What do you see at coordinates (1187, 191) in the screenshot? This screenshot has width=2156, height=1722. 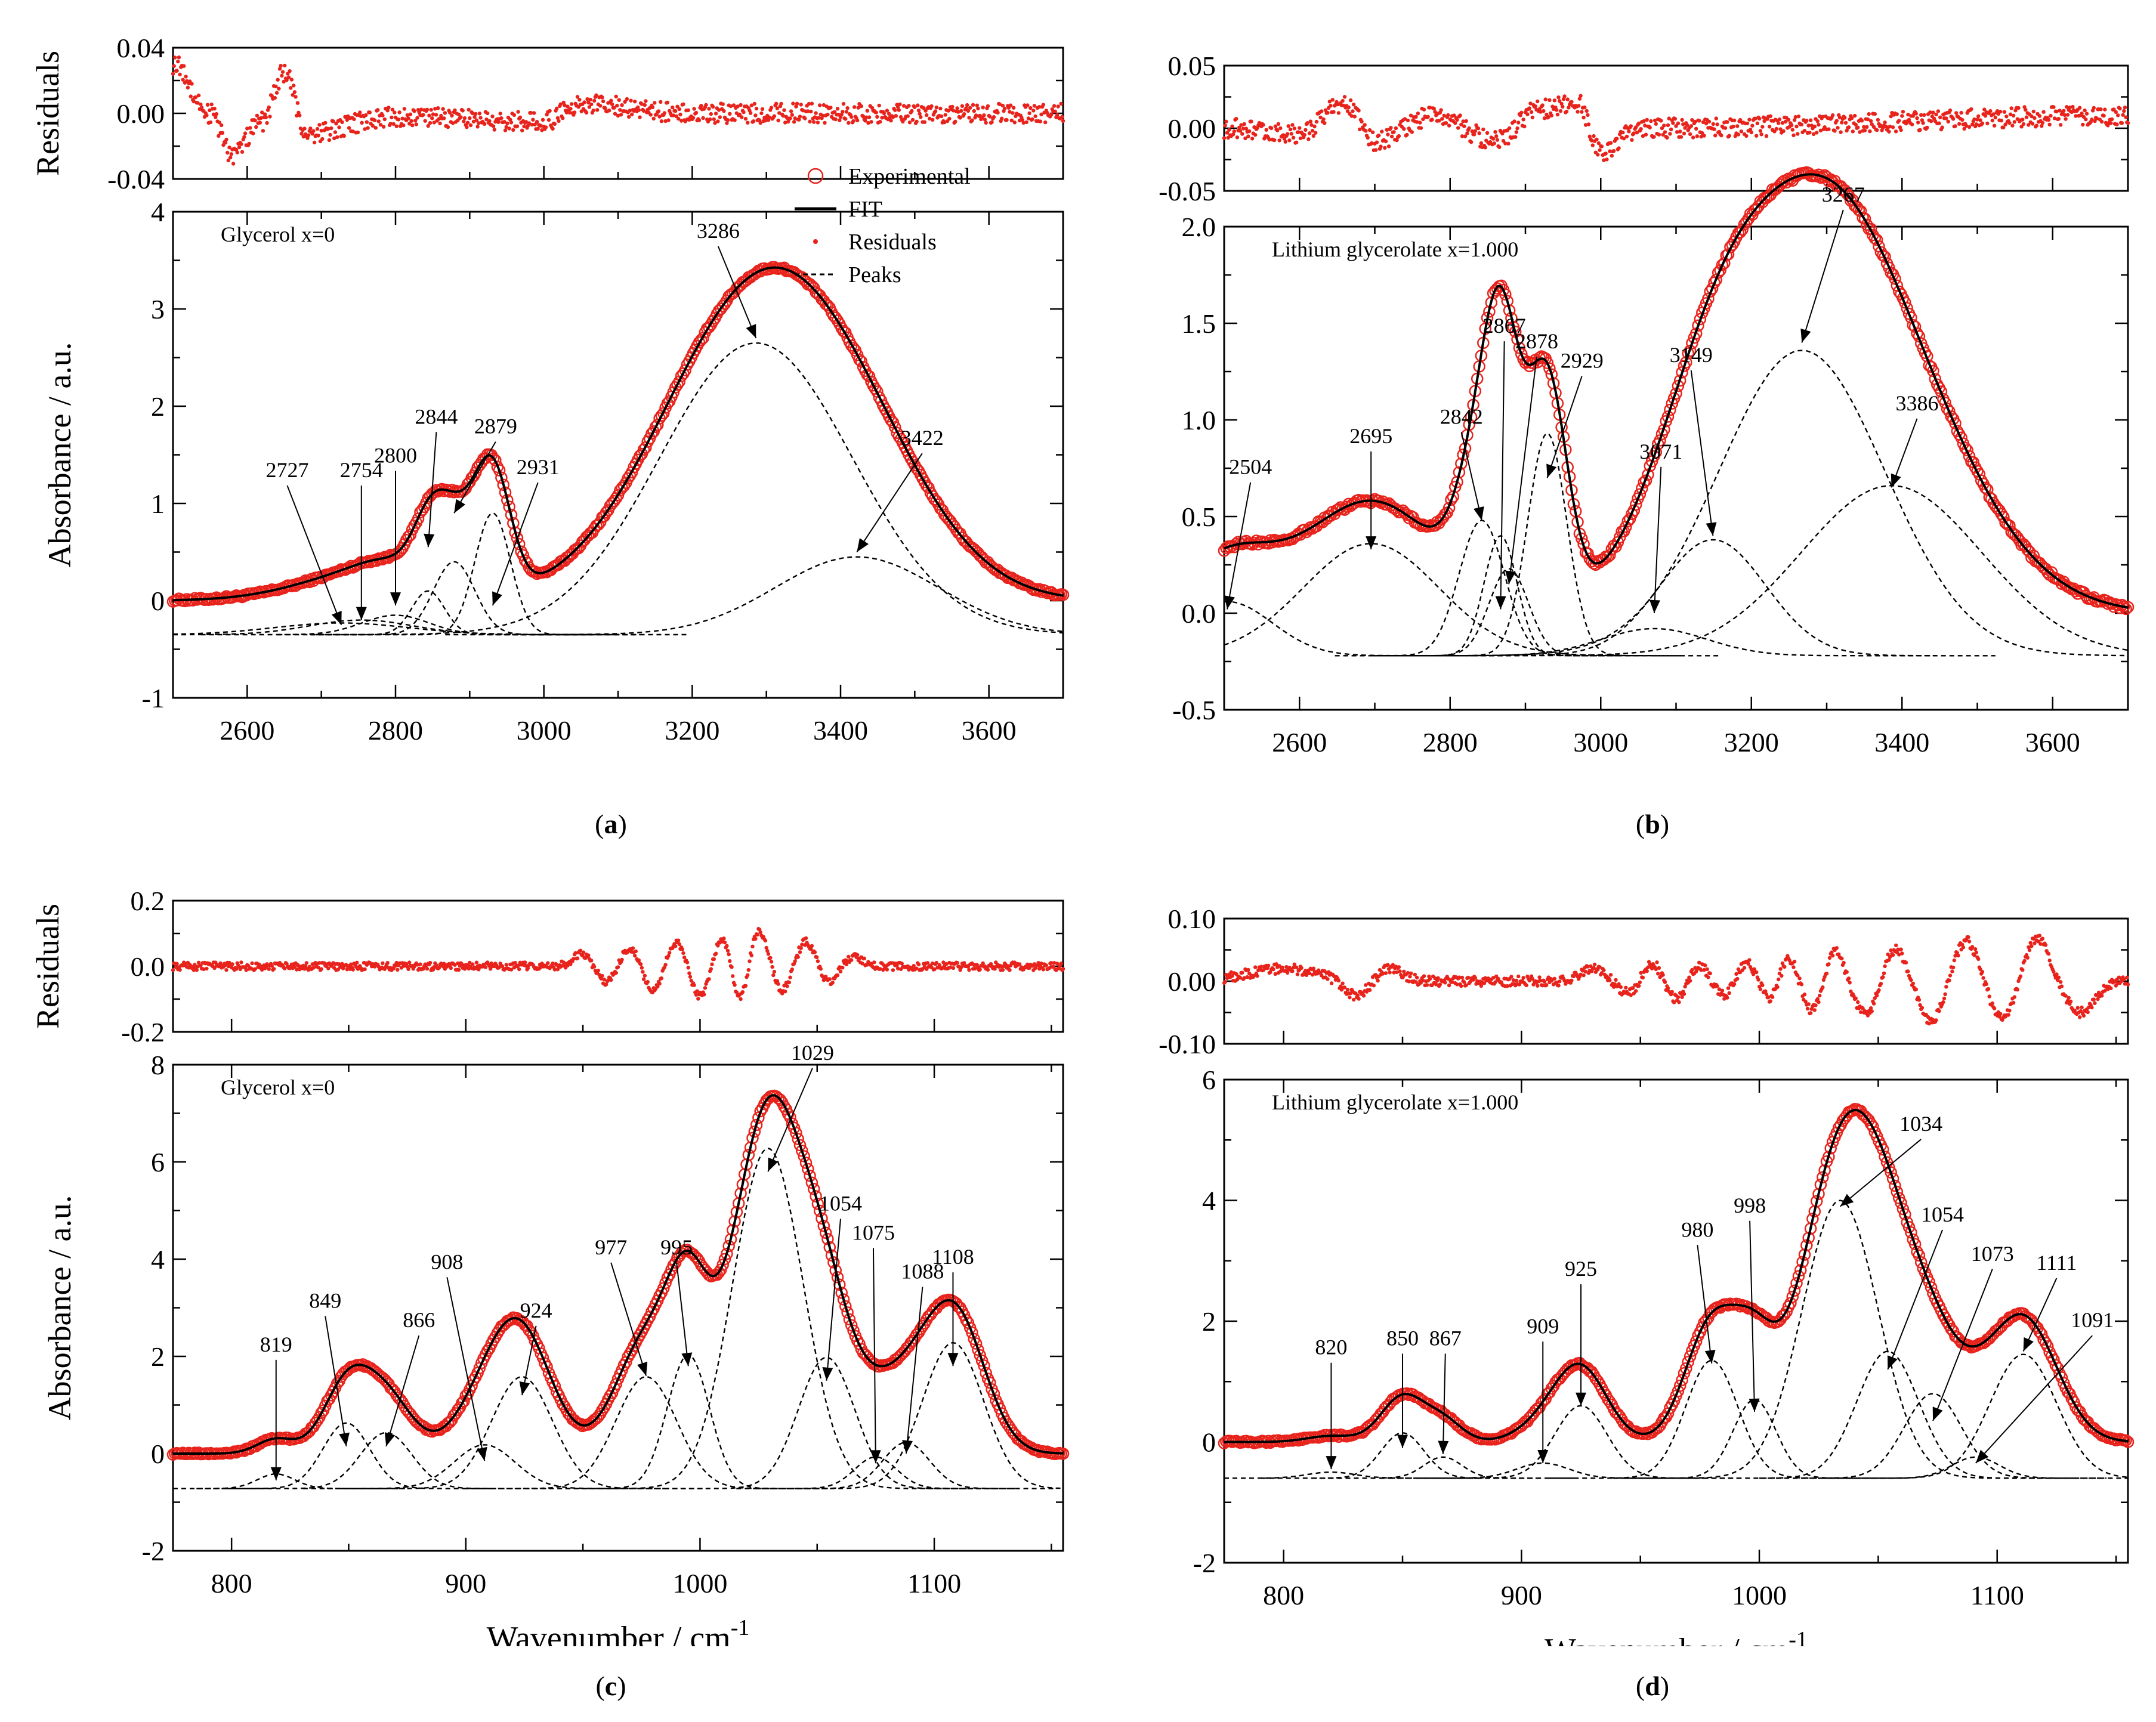 I see `panel-b-res-ytick-label: -0.05` at bounding box center [1187, 191].